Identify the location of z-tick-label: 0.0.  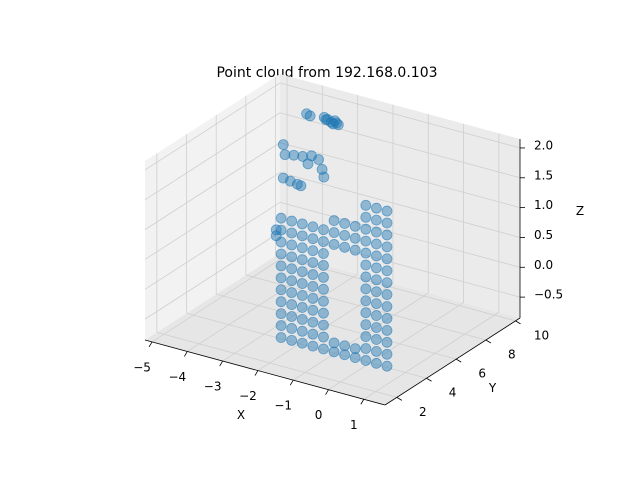
(543, 265).